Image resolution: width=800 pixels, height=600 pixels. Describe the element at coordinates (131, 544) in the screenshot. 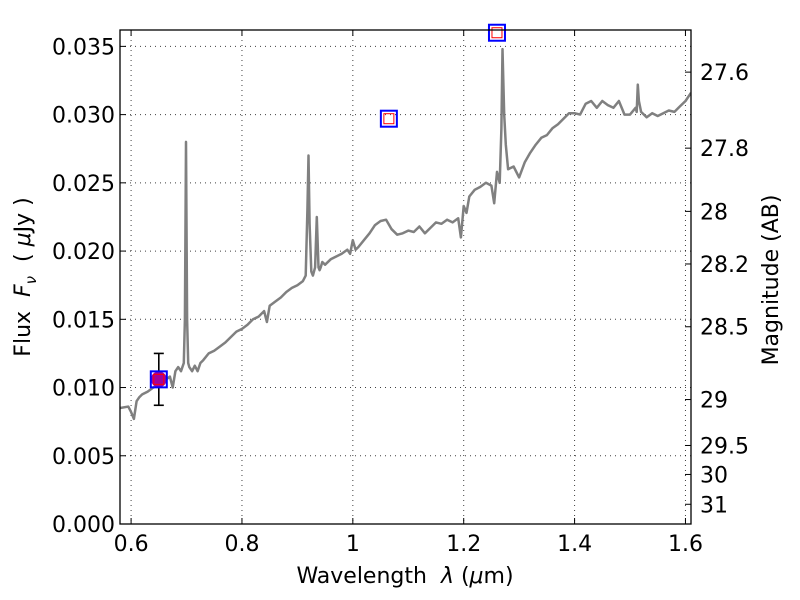

I see `x-tick-label: 0.6` at that location.